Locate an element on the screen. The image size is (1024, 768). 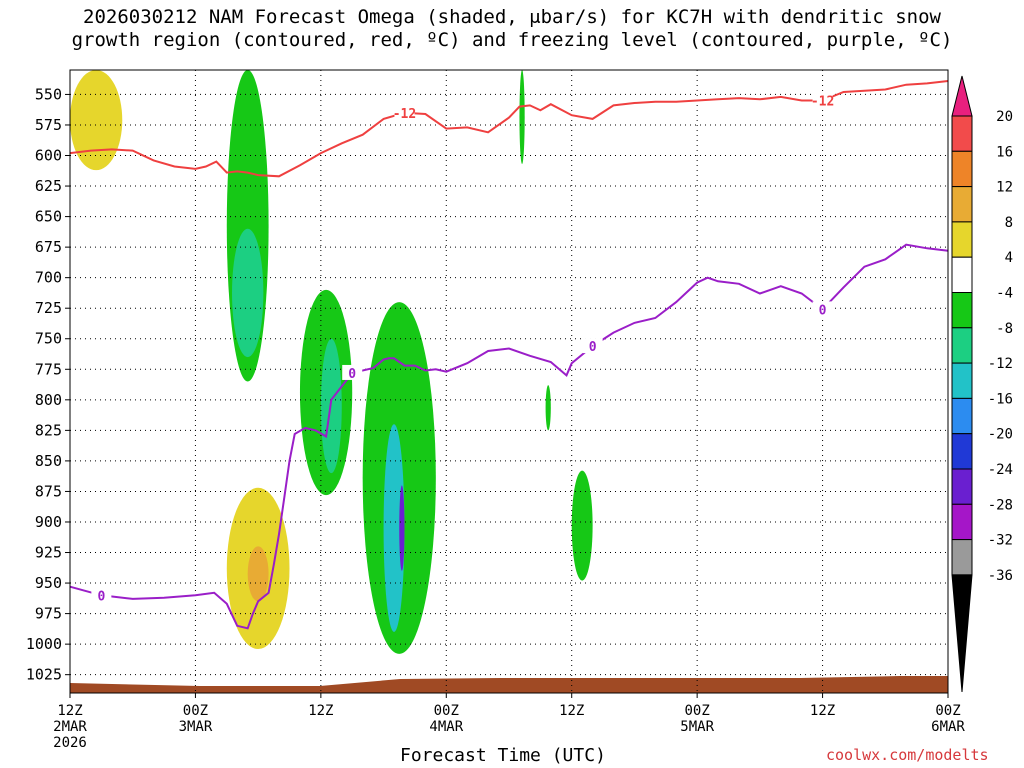
y-tick-625: 625 is located at coordinates (48, 186).